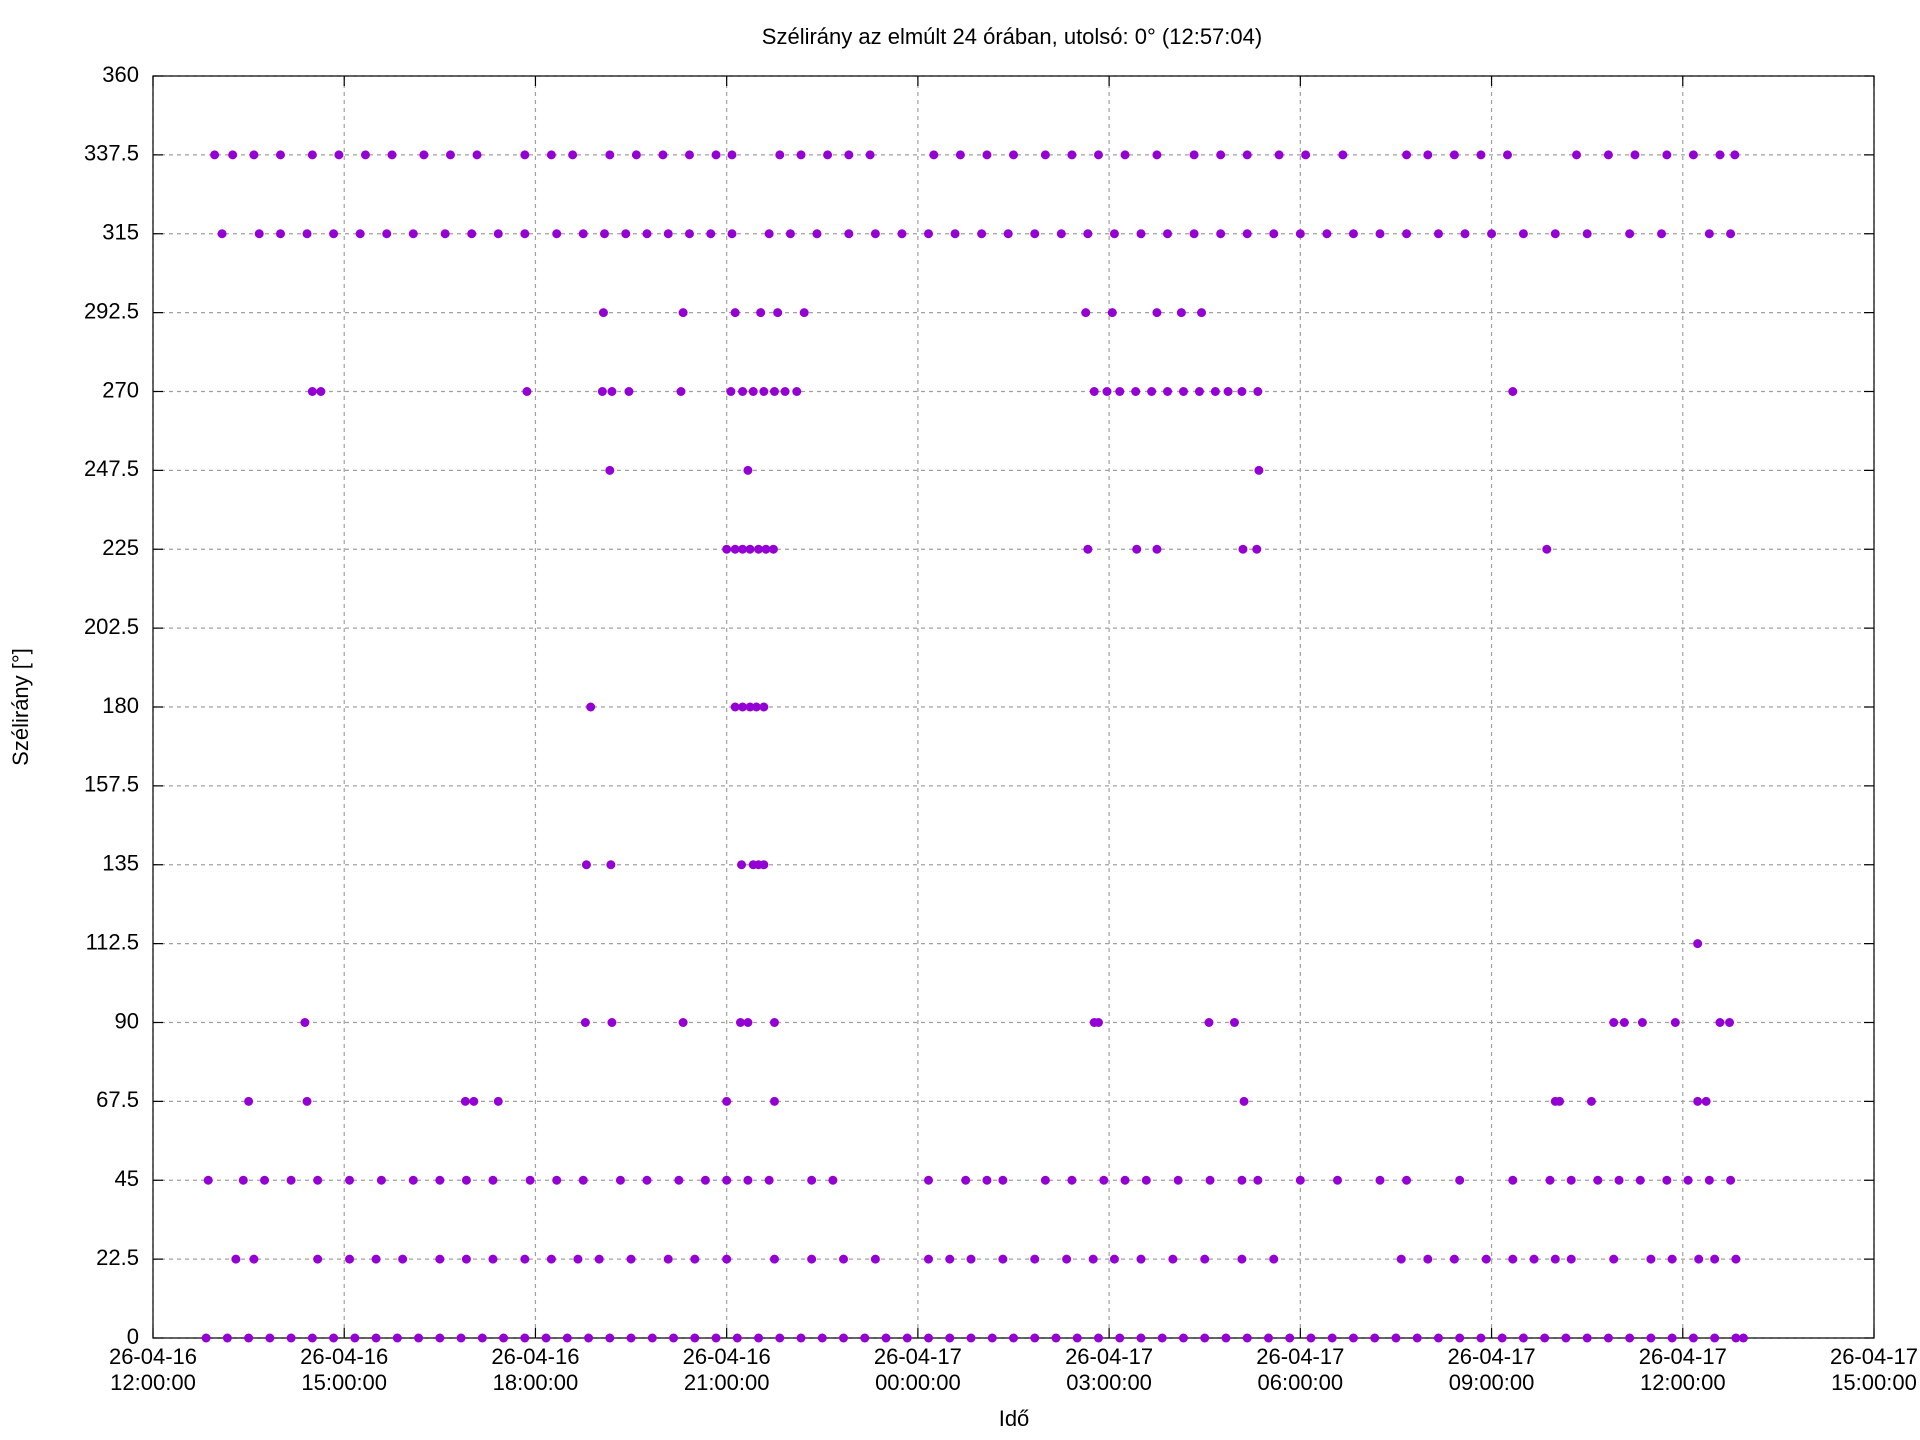  I want to click on y-tick-label: 337.5, so click(111, 153).